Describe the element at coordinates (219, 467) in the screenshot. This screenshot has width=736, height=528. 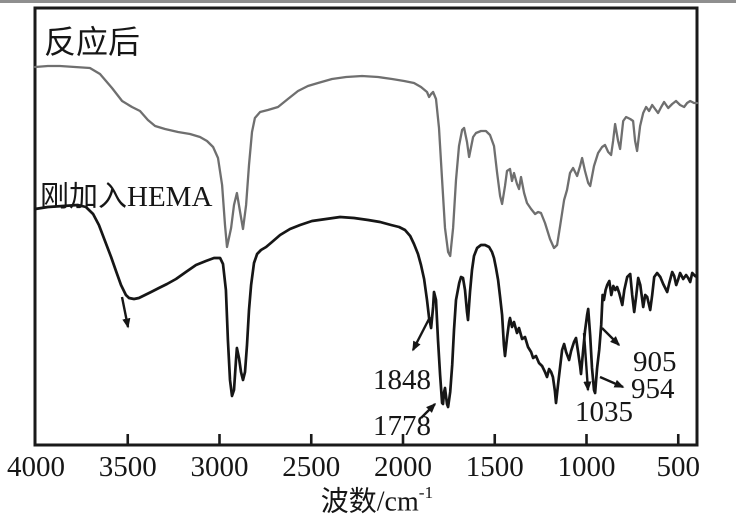
I see `x-tick-label-3000: 3000` at that location.